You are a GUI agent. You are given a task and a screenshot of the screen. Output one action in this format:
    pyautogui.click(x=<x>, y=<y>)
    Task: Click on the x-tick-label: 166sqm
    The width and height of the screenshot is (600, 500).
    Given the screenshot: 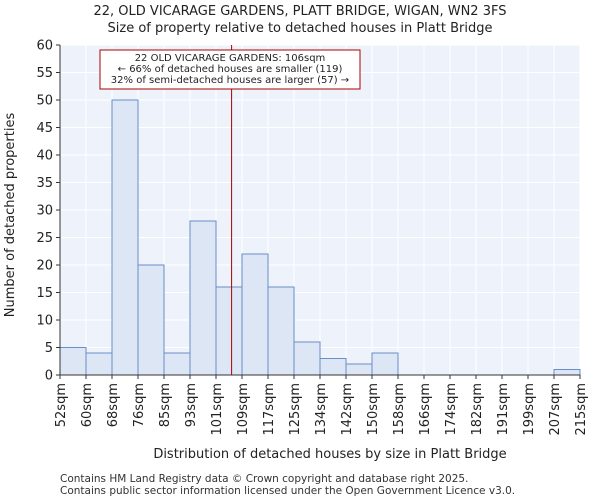 What is the action you would take?
    pyautogui.click(x=425, y=409)
    